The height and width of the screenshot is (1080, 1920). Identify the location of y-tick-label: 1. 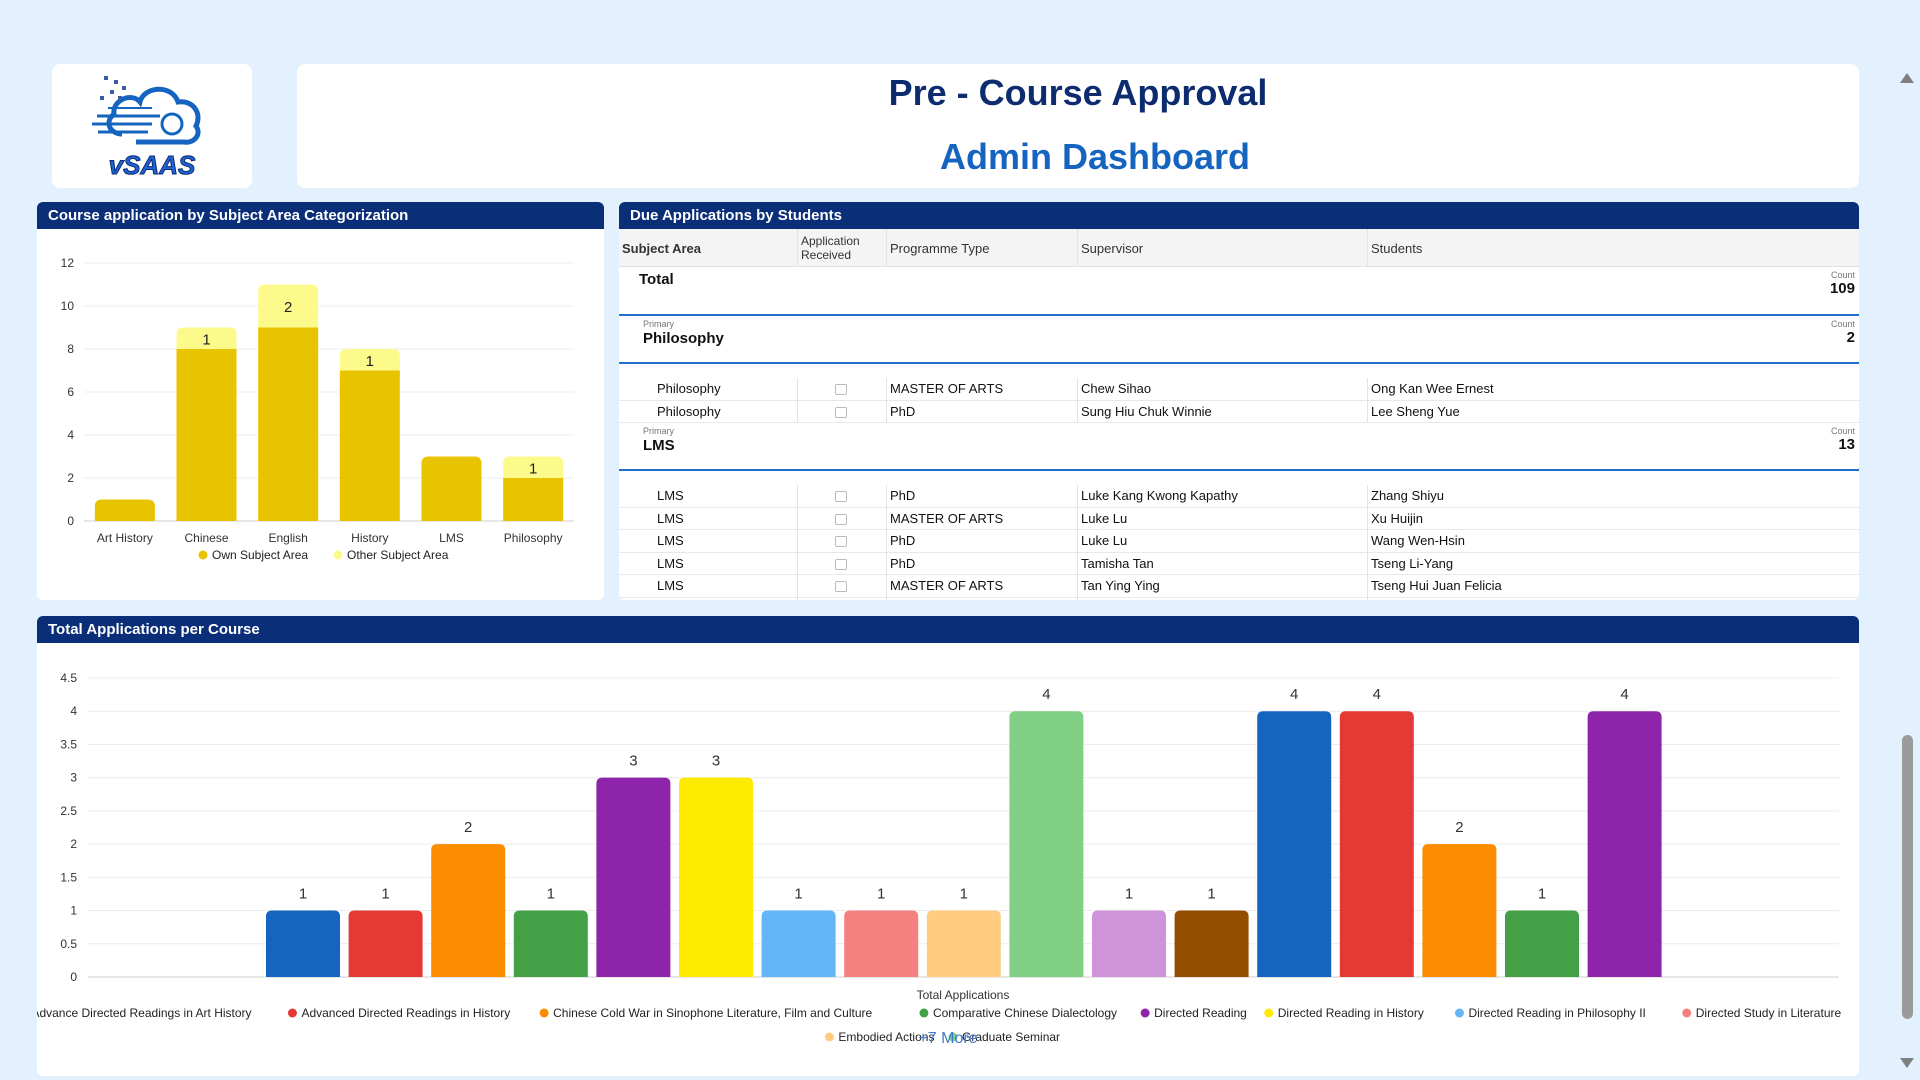
(73, 911).